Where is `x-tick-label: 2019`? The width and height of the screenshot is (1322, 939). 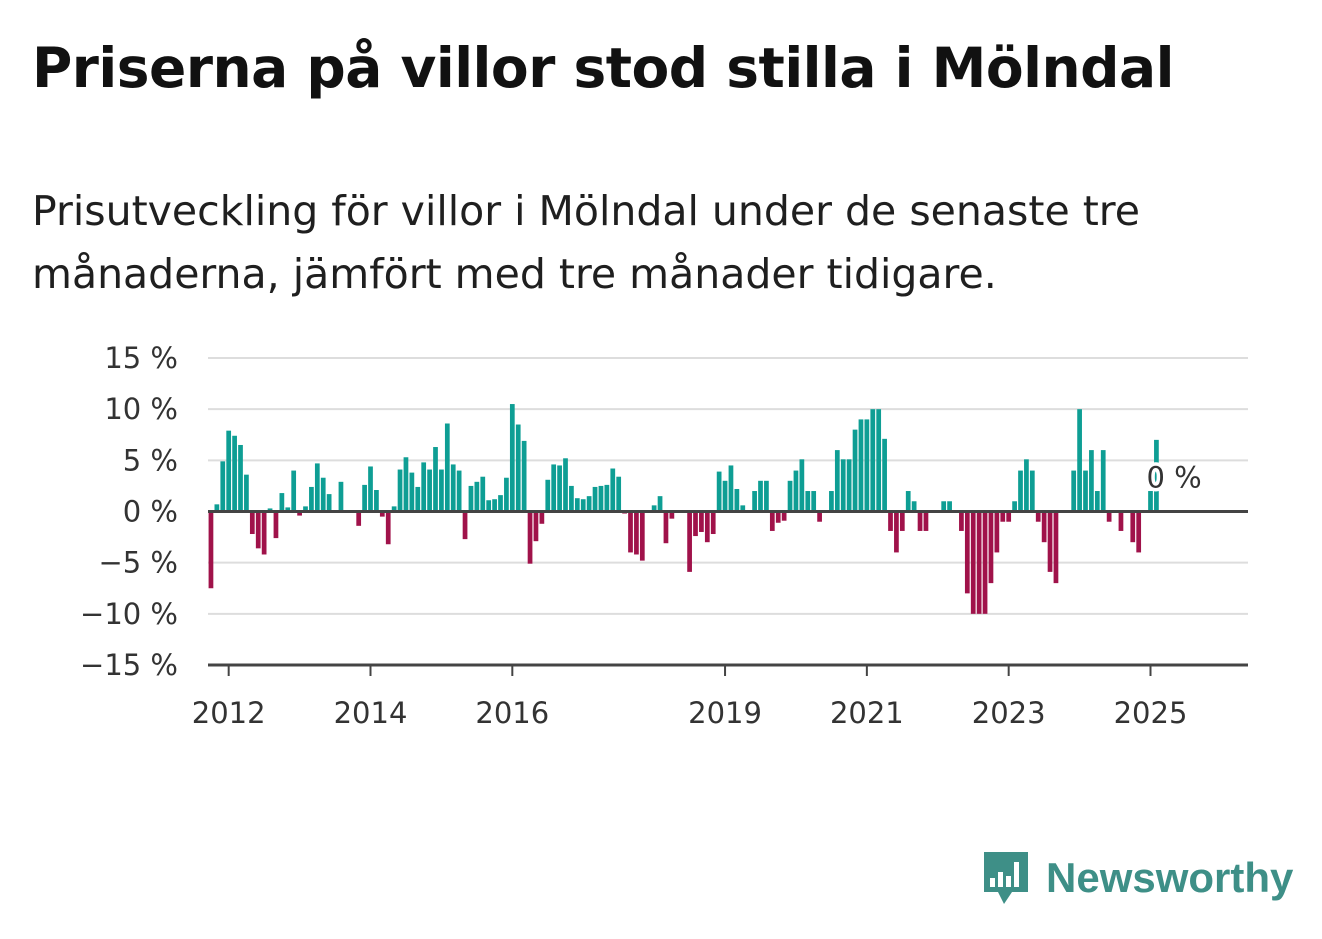 x-tick-label: 2019 is located at coordinates (725, 713).